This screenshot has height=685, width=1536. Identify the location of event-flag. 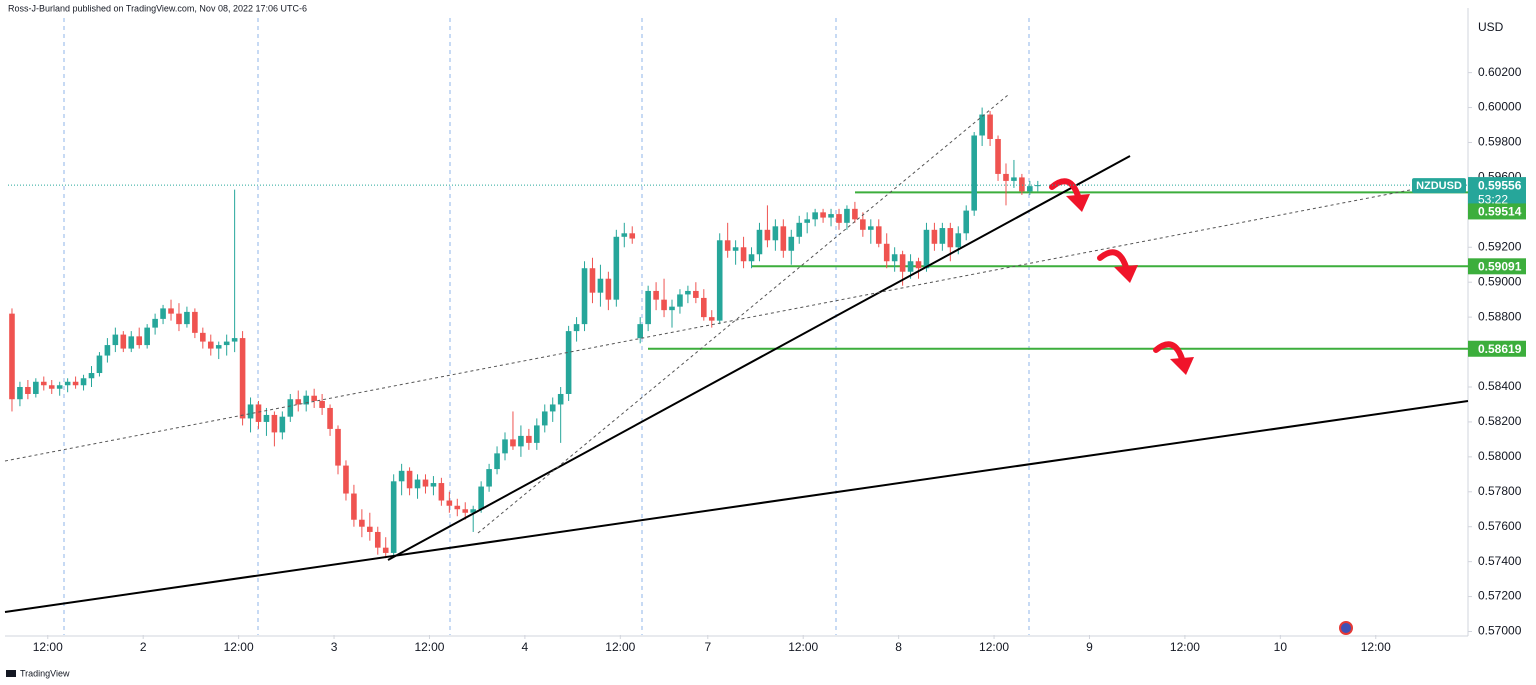
(1346, 628).